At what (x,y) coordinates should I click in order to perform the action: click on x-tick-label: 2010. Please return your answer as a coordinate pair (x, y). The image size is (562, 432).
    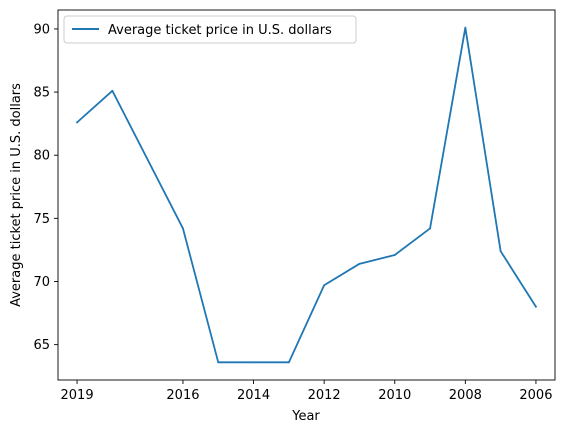
    Looking at the image, I should click on (394, 395).